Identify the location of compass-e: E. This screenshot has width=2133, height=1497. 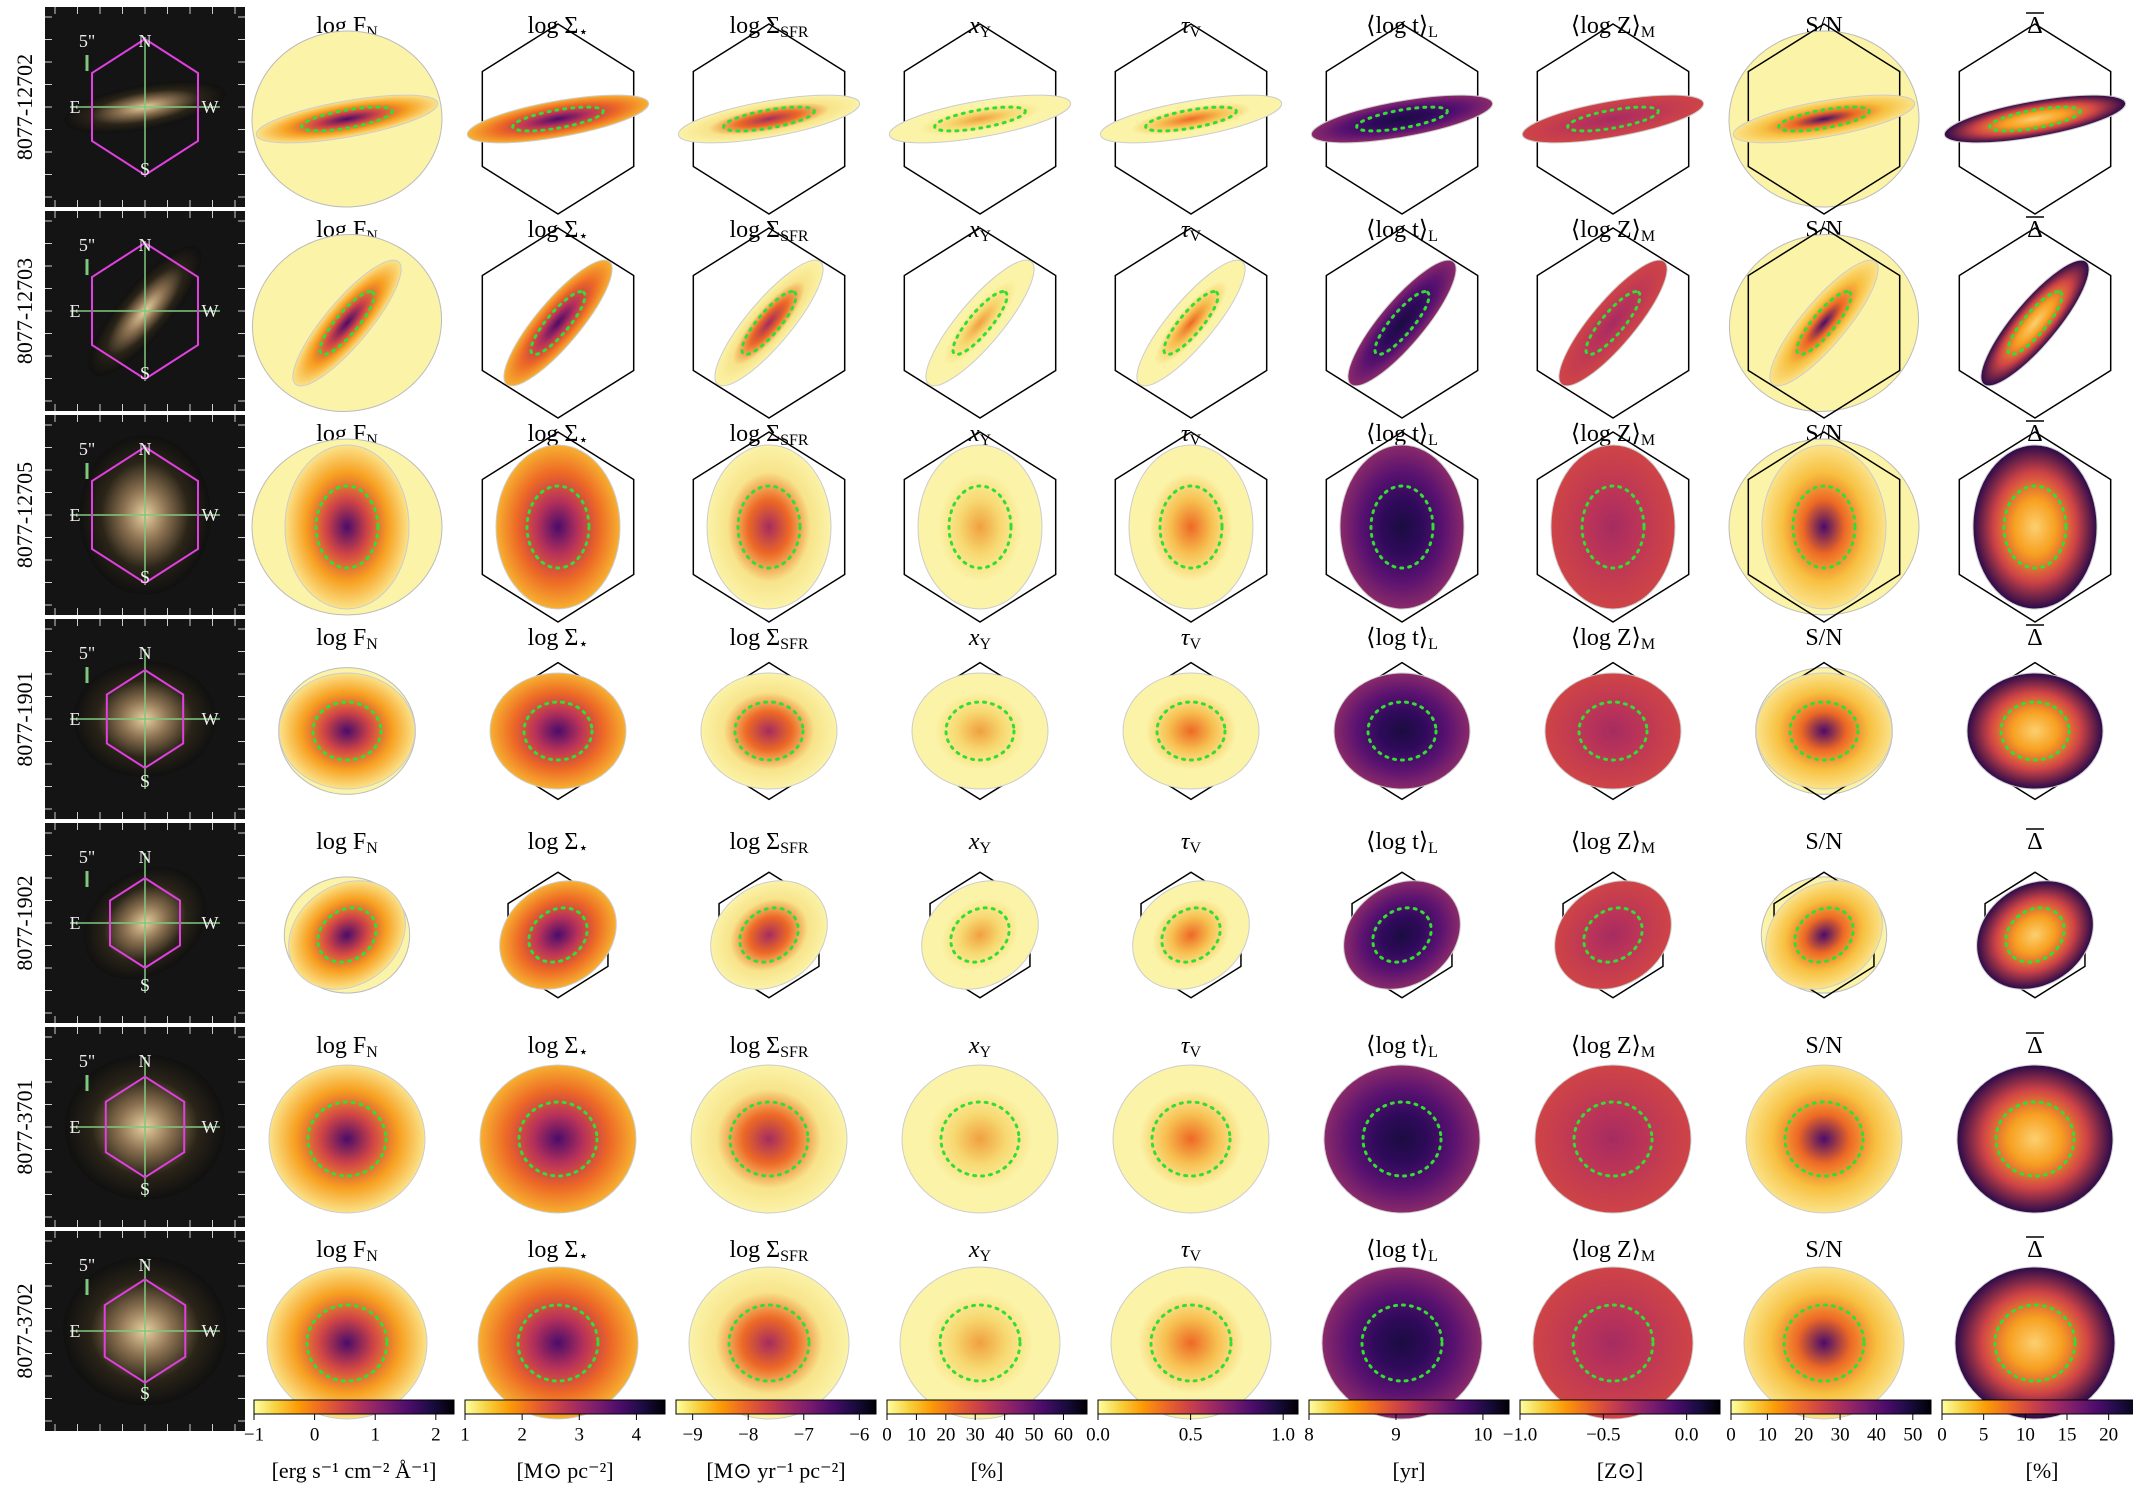
(75, 1331).